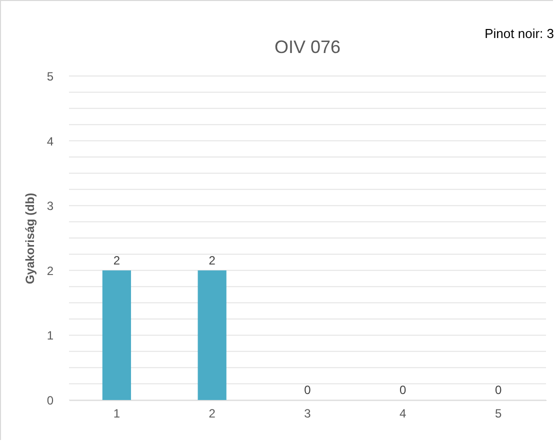 Image resolution: width=555 pixels, height=442 pixels. What do you see at coordinates (50, 271) in the screenshot?
I see `y-tick-label: 2` at bounding box center [50, 271].